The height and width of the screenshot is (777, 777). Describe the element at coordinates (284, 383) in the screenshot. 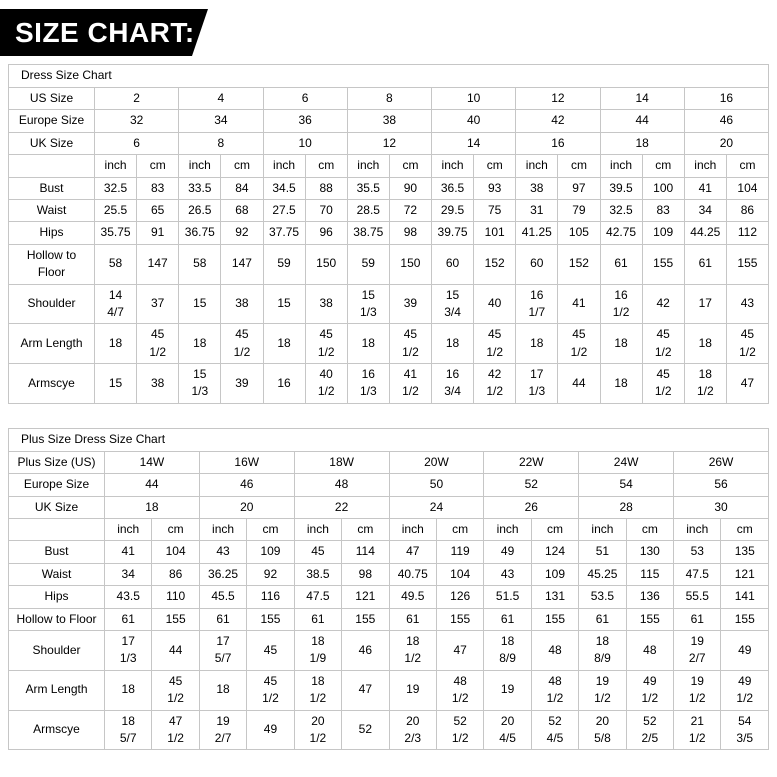

I see `measure-value: 16` at that location.